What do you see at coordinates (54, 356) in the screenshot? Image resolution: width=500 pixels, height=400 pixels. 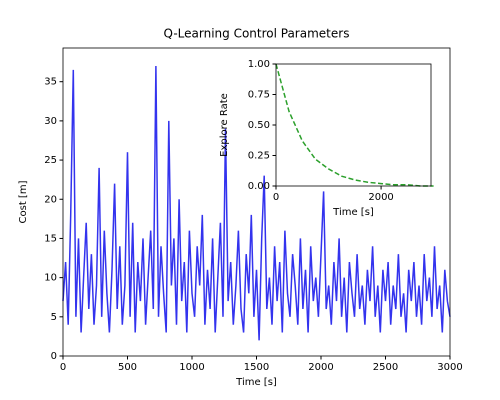 I see `y-tick-label: 0` at bounding box center [54, 356].